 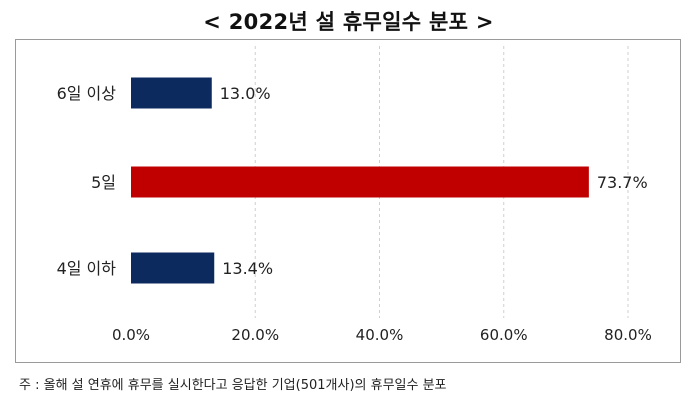 What do you see at coordinates (87, 268) in the screenshot?
I see `category-label: 4일 이하` at bounding box center [87, 268].